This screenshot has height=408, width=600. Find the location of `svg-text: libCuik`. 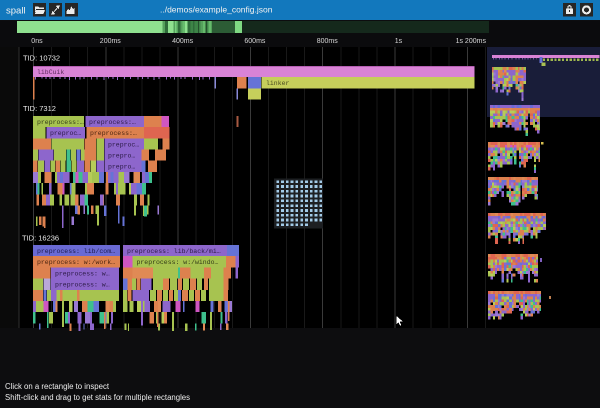

svg-text: libCuik is located at coordinates (50, 72).